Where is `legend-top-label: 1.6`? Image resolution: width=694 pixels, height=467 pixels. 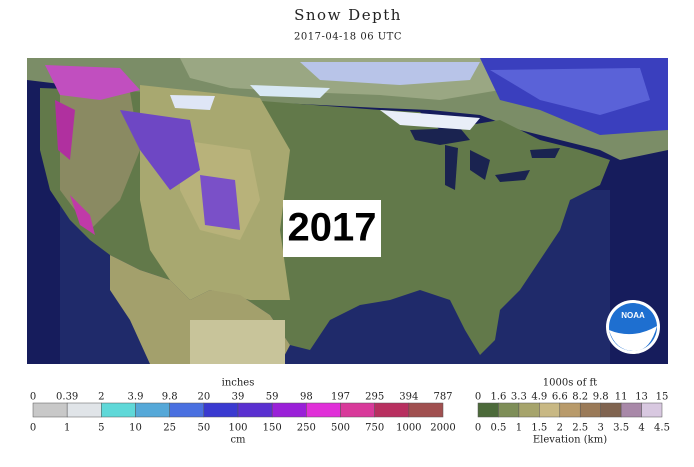 legend-top-label: 1.6 is located at coordinates (498, 397).